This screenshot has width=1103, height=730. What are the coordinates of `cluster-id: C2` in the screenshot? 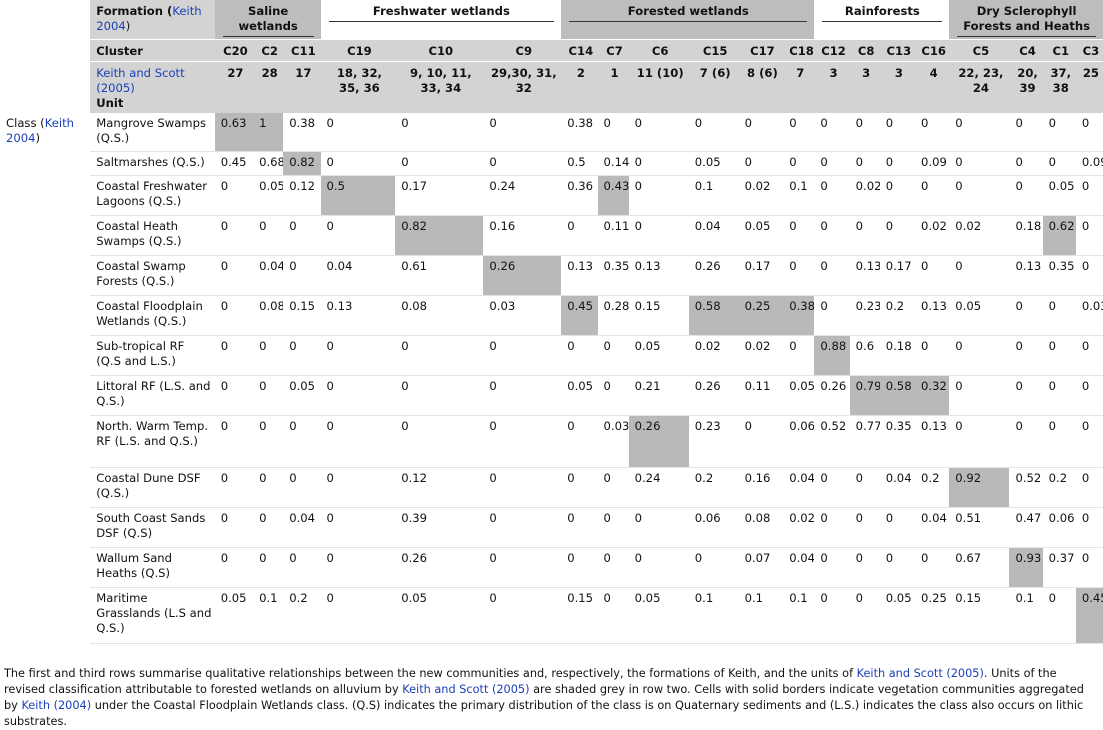 It's located at (268, 50).